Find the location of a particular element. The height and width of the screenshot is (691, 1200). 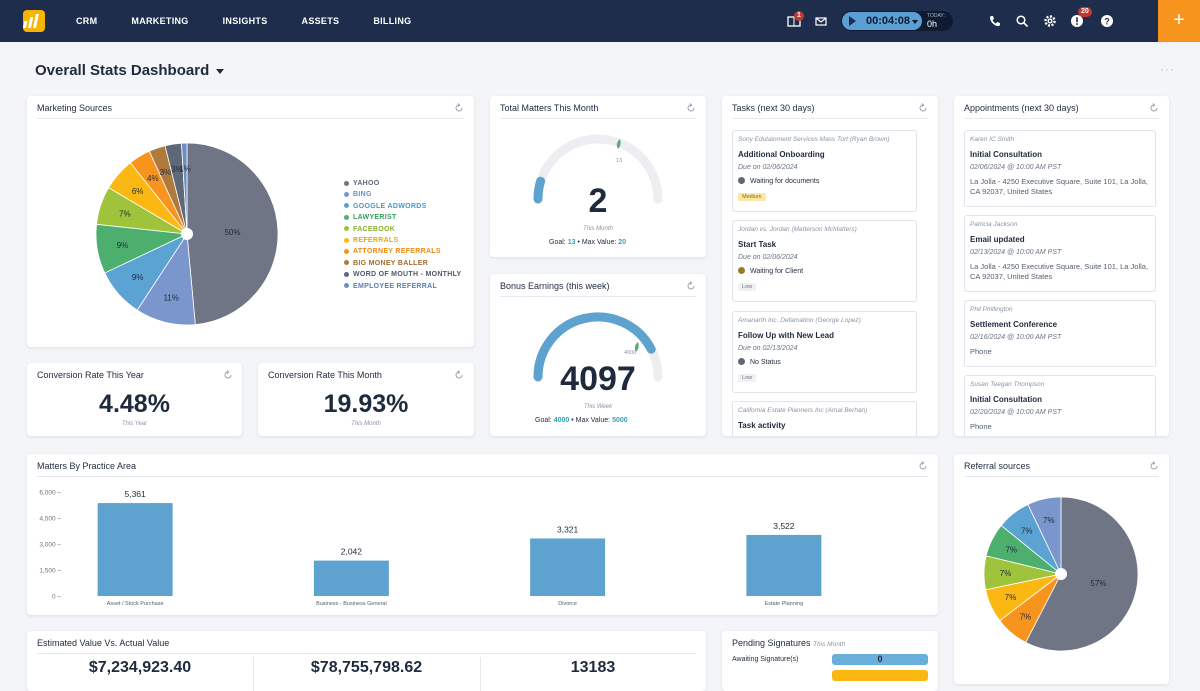

nav-billing: BILLING is located at coordinates (392, 21).